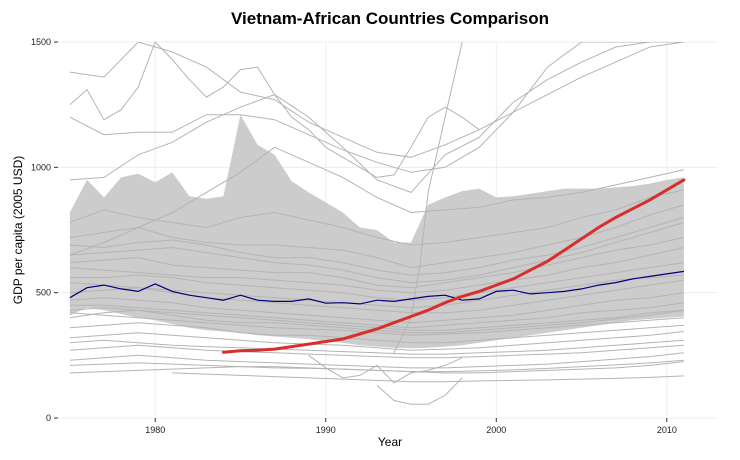  I want to click on x-tick-label-2: 2000, so click(496, 430).